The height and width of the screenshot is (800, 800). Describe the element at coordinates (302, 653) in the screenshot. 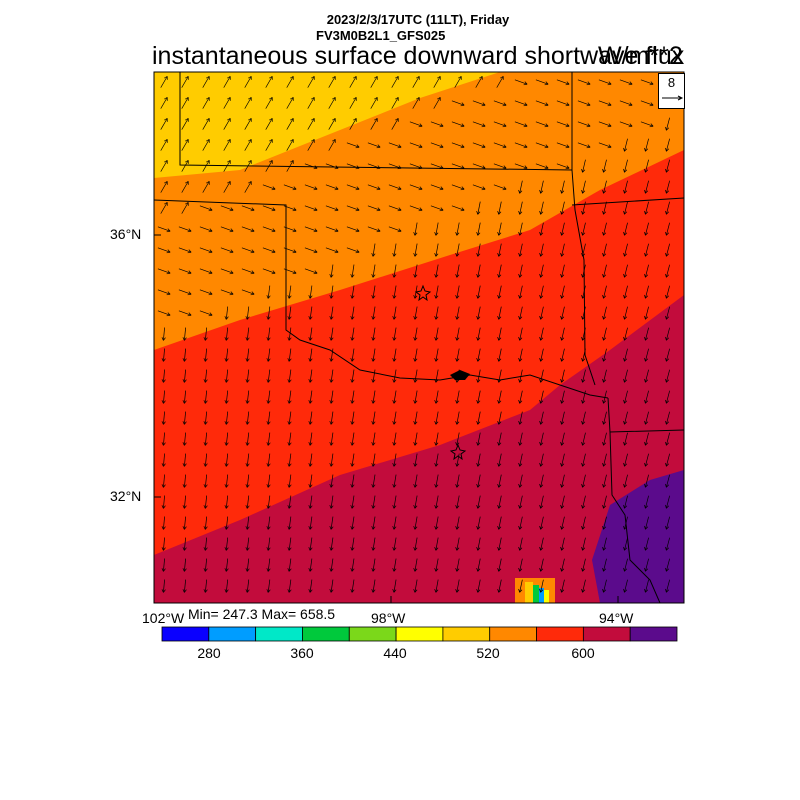

I see `colorbar-label-360: 360` at that location.